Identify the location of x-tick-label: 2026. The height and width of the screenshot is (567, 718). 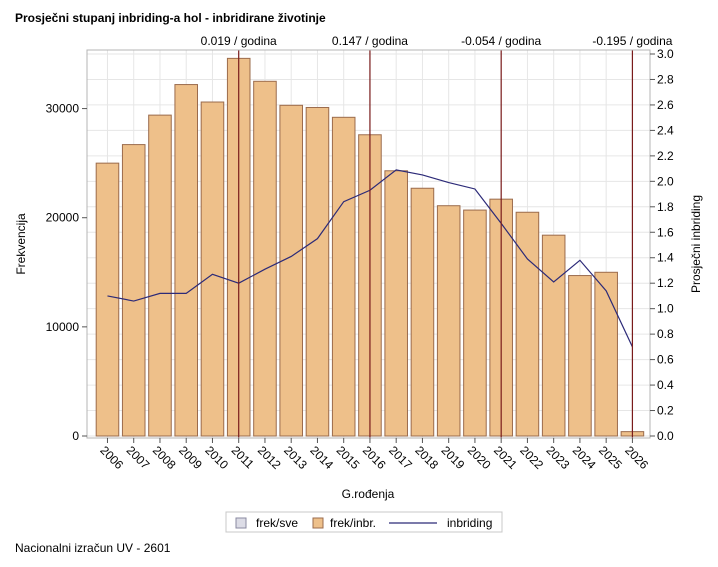
(636, 457).